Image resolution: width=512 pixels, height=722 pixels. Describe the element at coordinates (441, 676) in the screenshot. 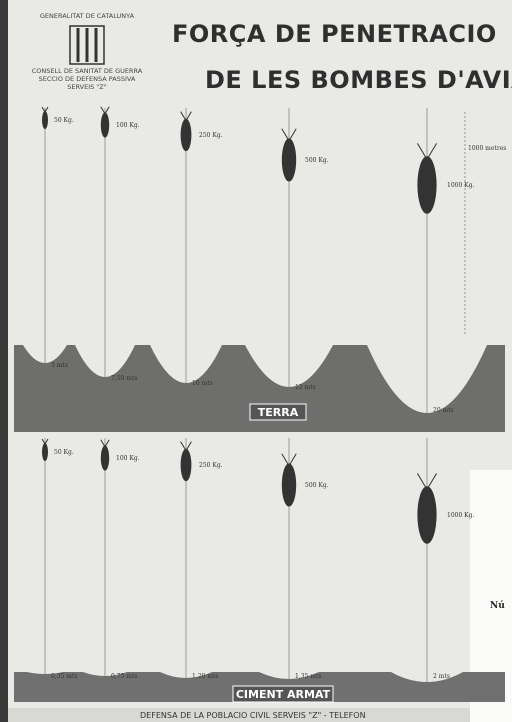

I see `depth-label: 2 mts` at that location.